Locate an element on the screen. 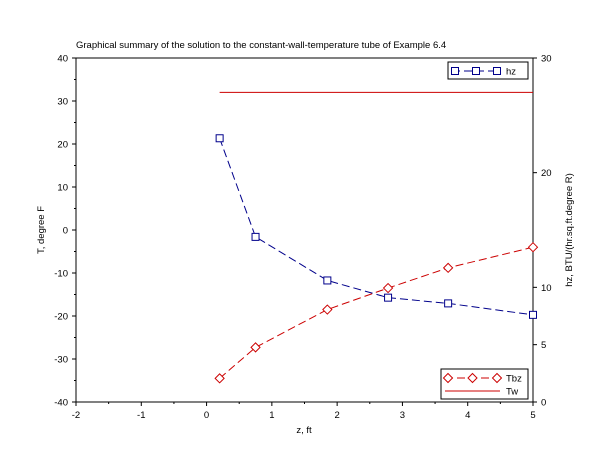  y-left-tick-label: 30 is located at coordinates (62, 102).